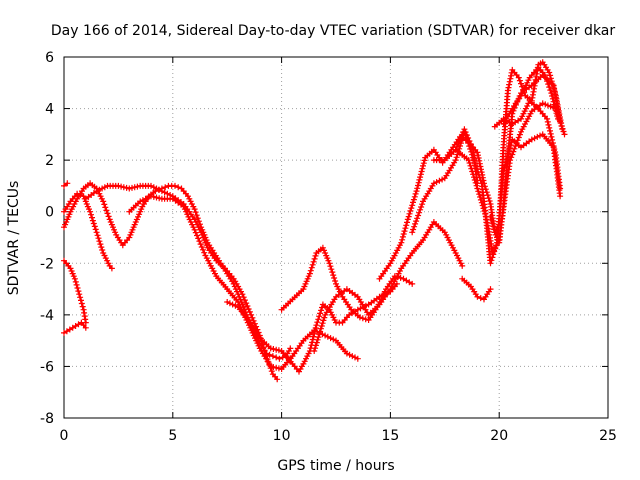 This screenshot has width=640, height=480. I want to click on y-tick-label: -4, so click(47, 316).